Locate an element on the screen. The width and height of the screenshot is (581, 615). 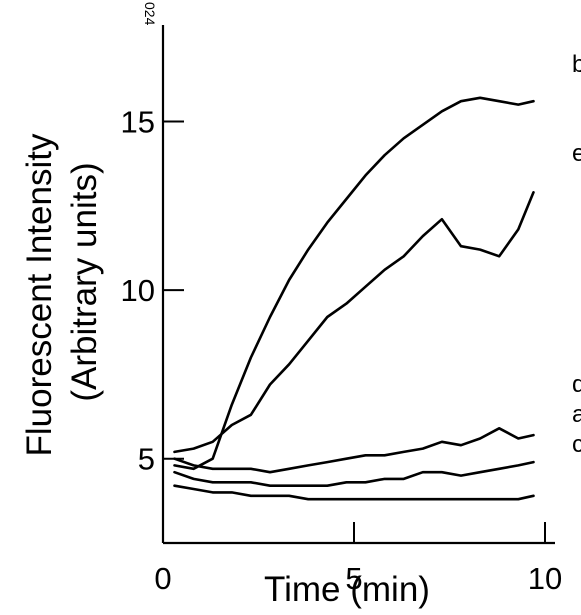
series-line-c is located at coordinates (354, 492).